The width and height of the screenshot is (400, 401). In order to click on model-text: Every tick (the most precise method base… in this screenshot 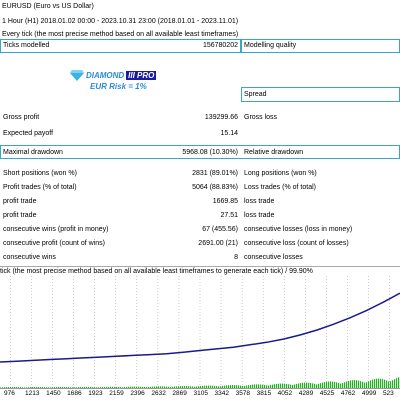, I will do `click(120, 34)`.